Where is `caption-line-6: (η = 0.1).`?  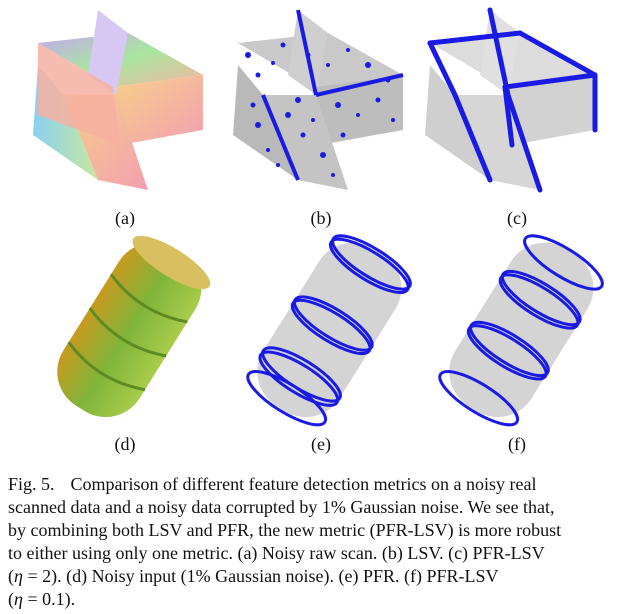
caption-line-6: (η = 0.1). is located at coordinates (42, 599).